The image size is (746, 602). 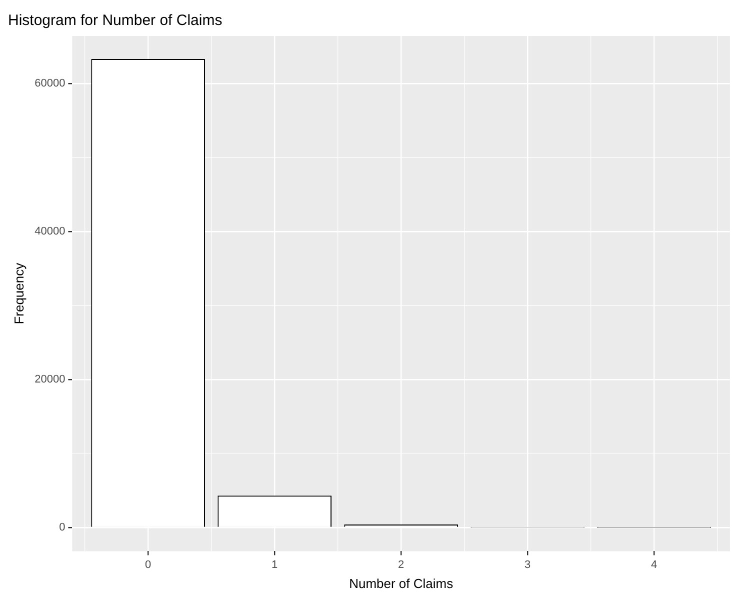 What do you see at coordinates (115, 21) in the screenshot?
I see `chart-title: Histogram for Number of Claims` at bounding box center [115, 21].